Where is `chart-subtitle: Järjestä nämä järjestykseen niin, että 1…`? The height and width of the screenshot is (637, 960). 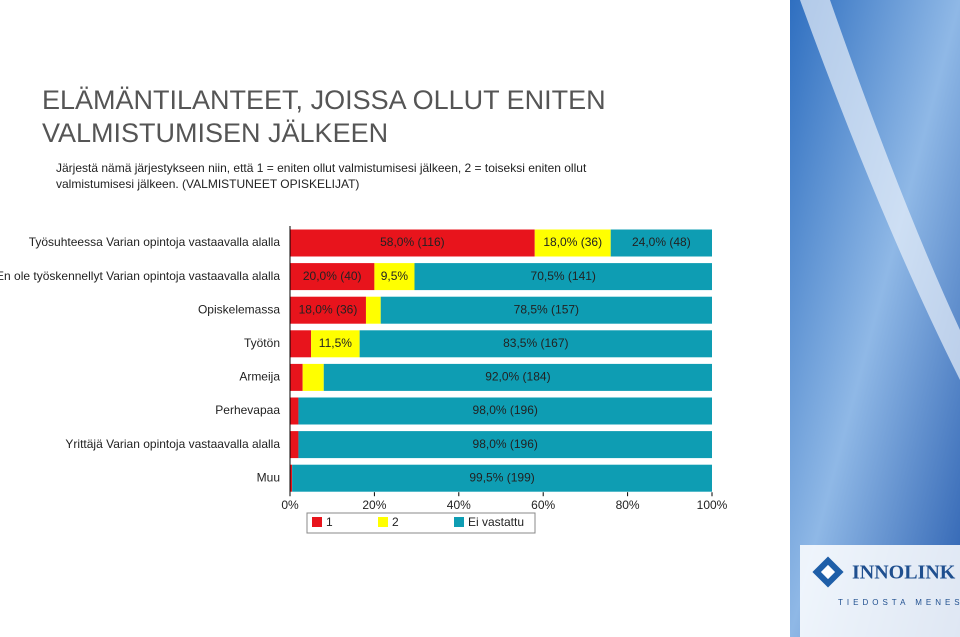
chart-subtitle: Järjestä nämä järjestykseen niin, että 1… is located at coordinates (321, 176).